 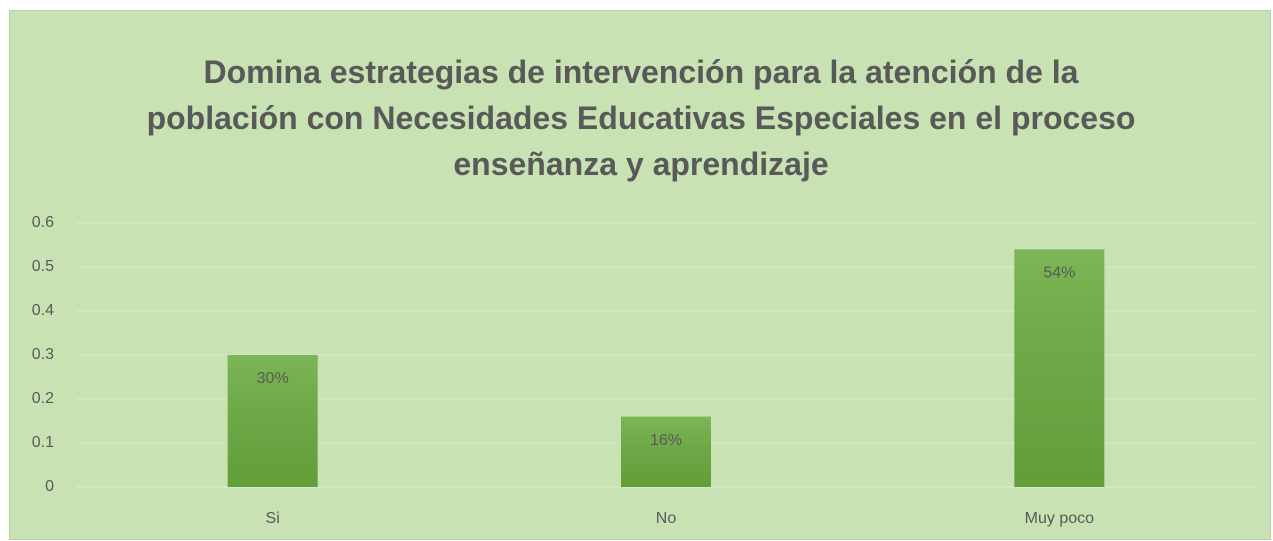 What do you see at coordinates (1059, 518) in the screenshot?
I see `x-tick-label: Muy poco` at bounding box center [1059, 518].